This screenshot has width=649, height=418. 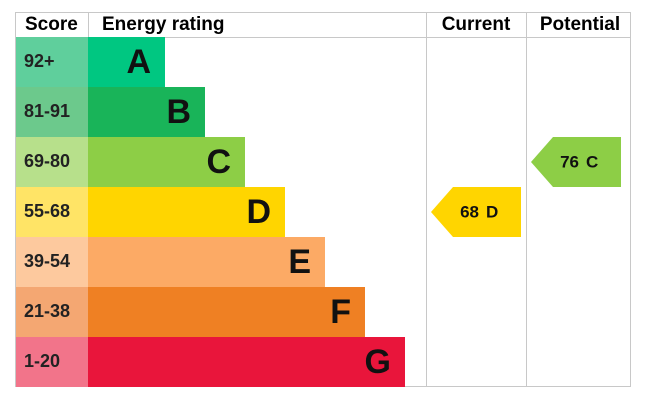 What do you see at coordinates (51, 24) in the screenshot?
I see `score-header: Score` at bounding box center [51, 24].